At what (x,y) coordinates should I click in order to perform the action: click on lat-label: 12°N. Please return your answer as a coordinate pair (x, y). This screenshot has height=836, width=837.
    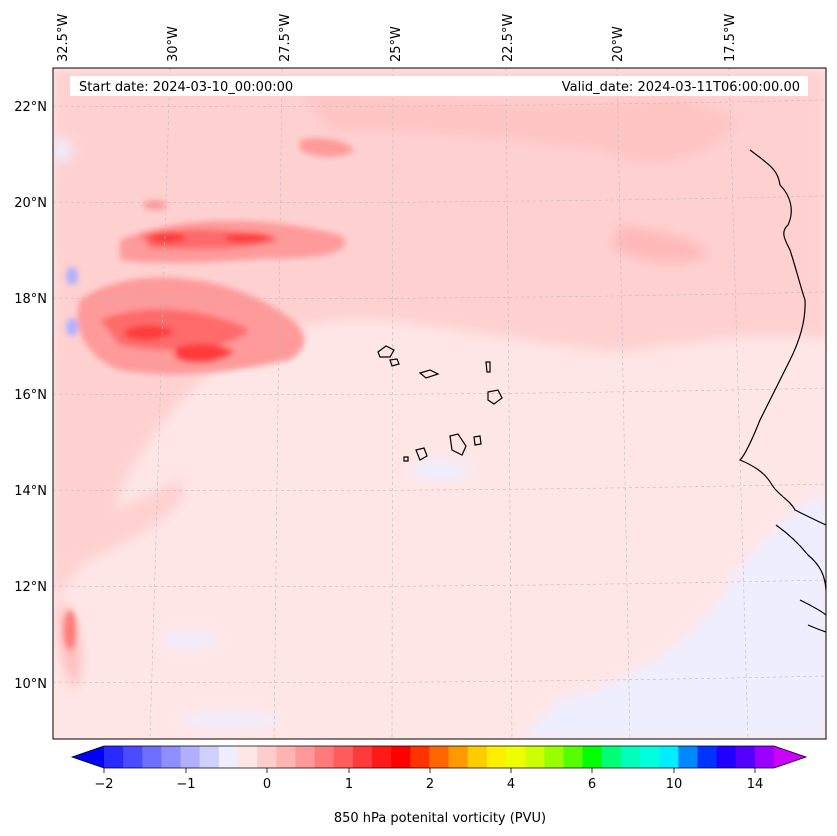
    Looking at the image, I should click on (30, 587).